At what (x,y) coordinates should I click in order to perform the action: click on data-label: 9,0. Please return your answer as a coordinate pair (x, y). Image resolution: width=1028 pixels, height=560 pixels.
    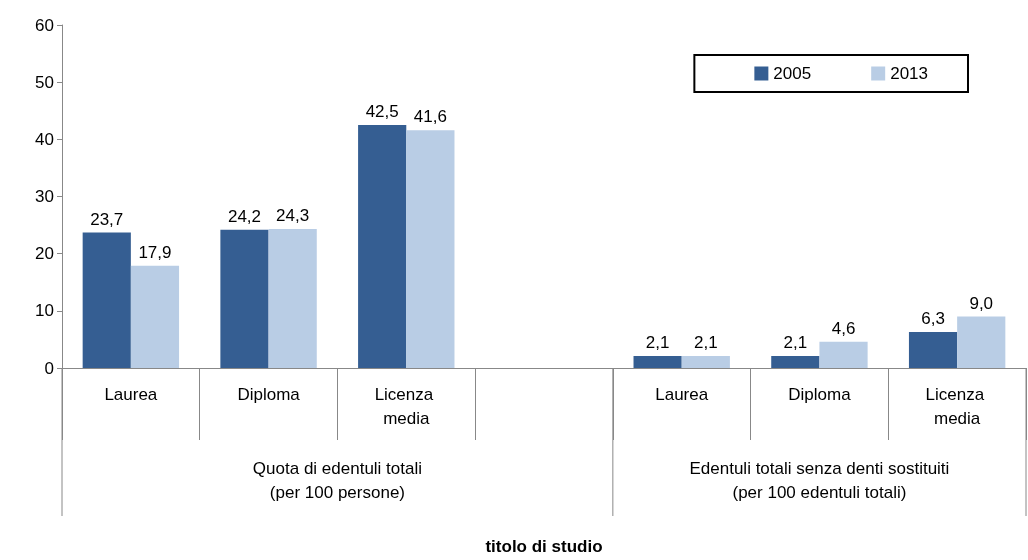
    Looking at the image, I should click on (981, 303).